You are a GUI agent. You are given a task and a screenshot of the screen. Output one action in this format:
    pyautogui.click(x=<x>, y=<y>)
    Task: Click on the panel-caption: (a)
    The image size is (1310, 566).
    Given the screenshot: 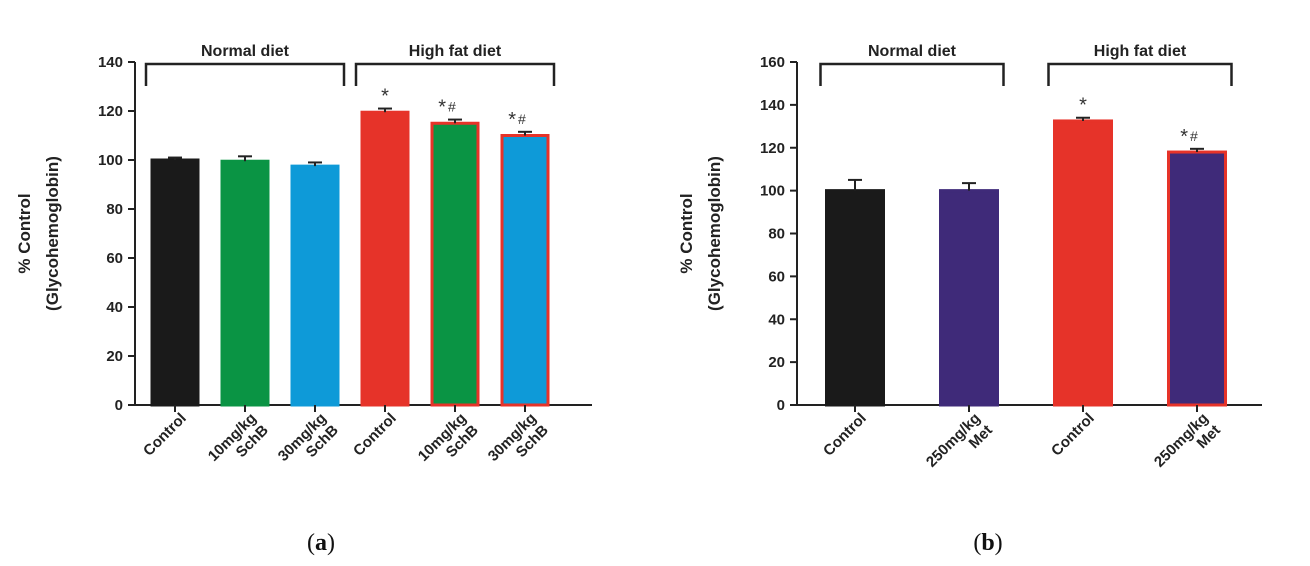 What is the action you would take?
    pyautogui.click(x=321, y=543)
    